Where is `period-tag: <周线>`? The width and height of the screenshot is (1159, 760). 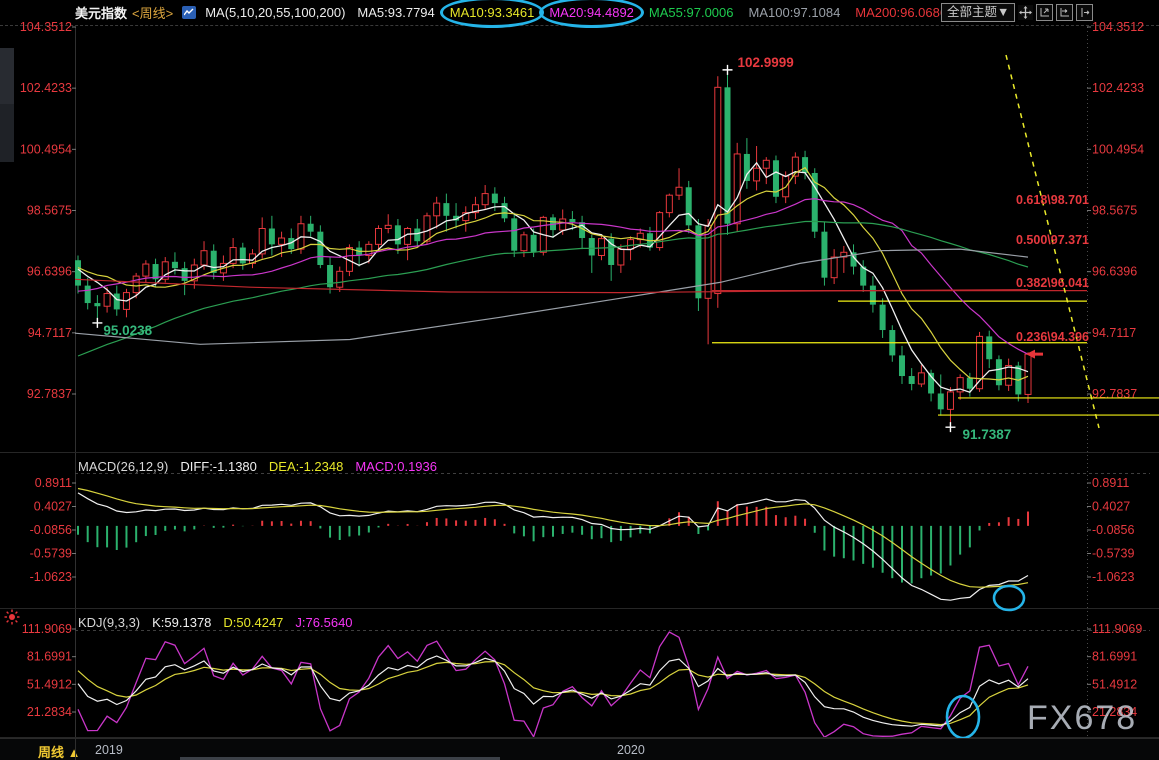 period-tag: <周线> is located at coordinates (153, 13).